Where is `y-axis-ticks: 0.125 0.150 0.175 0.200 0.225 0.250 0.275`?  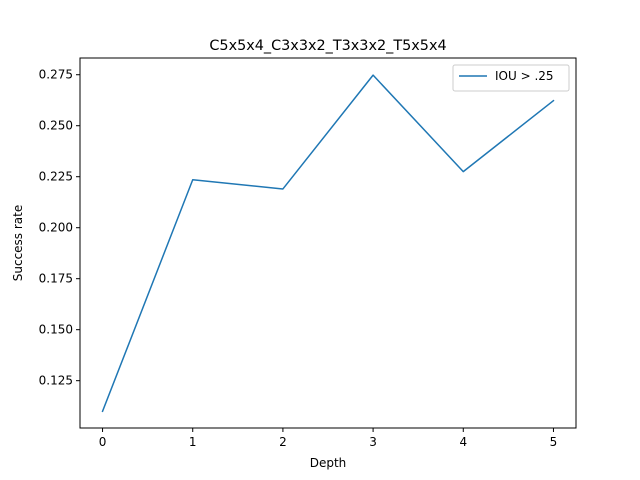
y-axis-ticks: 0.125 0.150 0.175 0.200 0.225 0.250 0.275 is located at coordinates (59, 228).